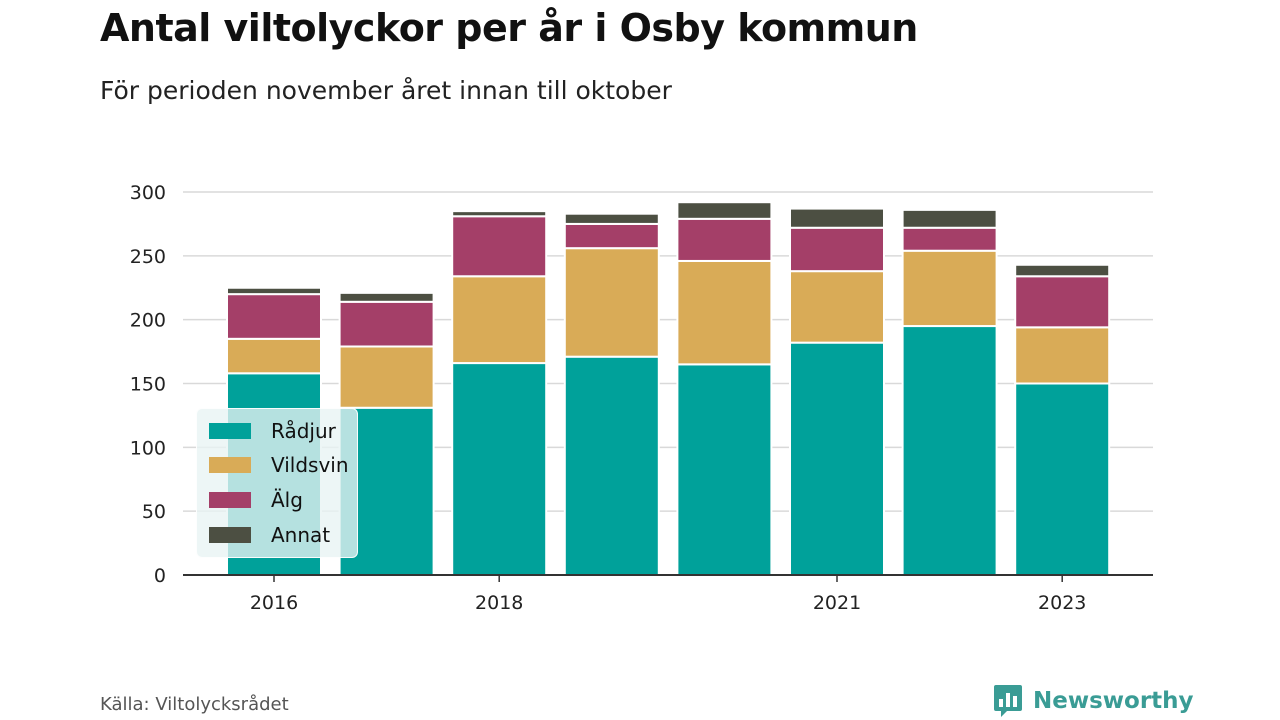  I want to click on brand-name: Newsworthy, so click(1113, 701).